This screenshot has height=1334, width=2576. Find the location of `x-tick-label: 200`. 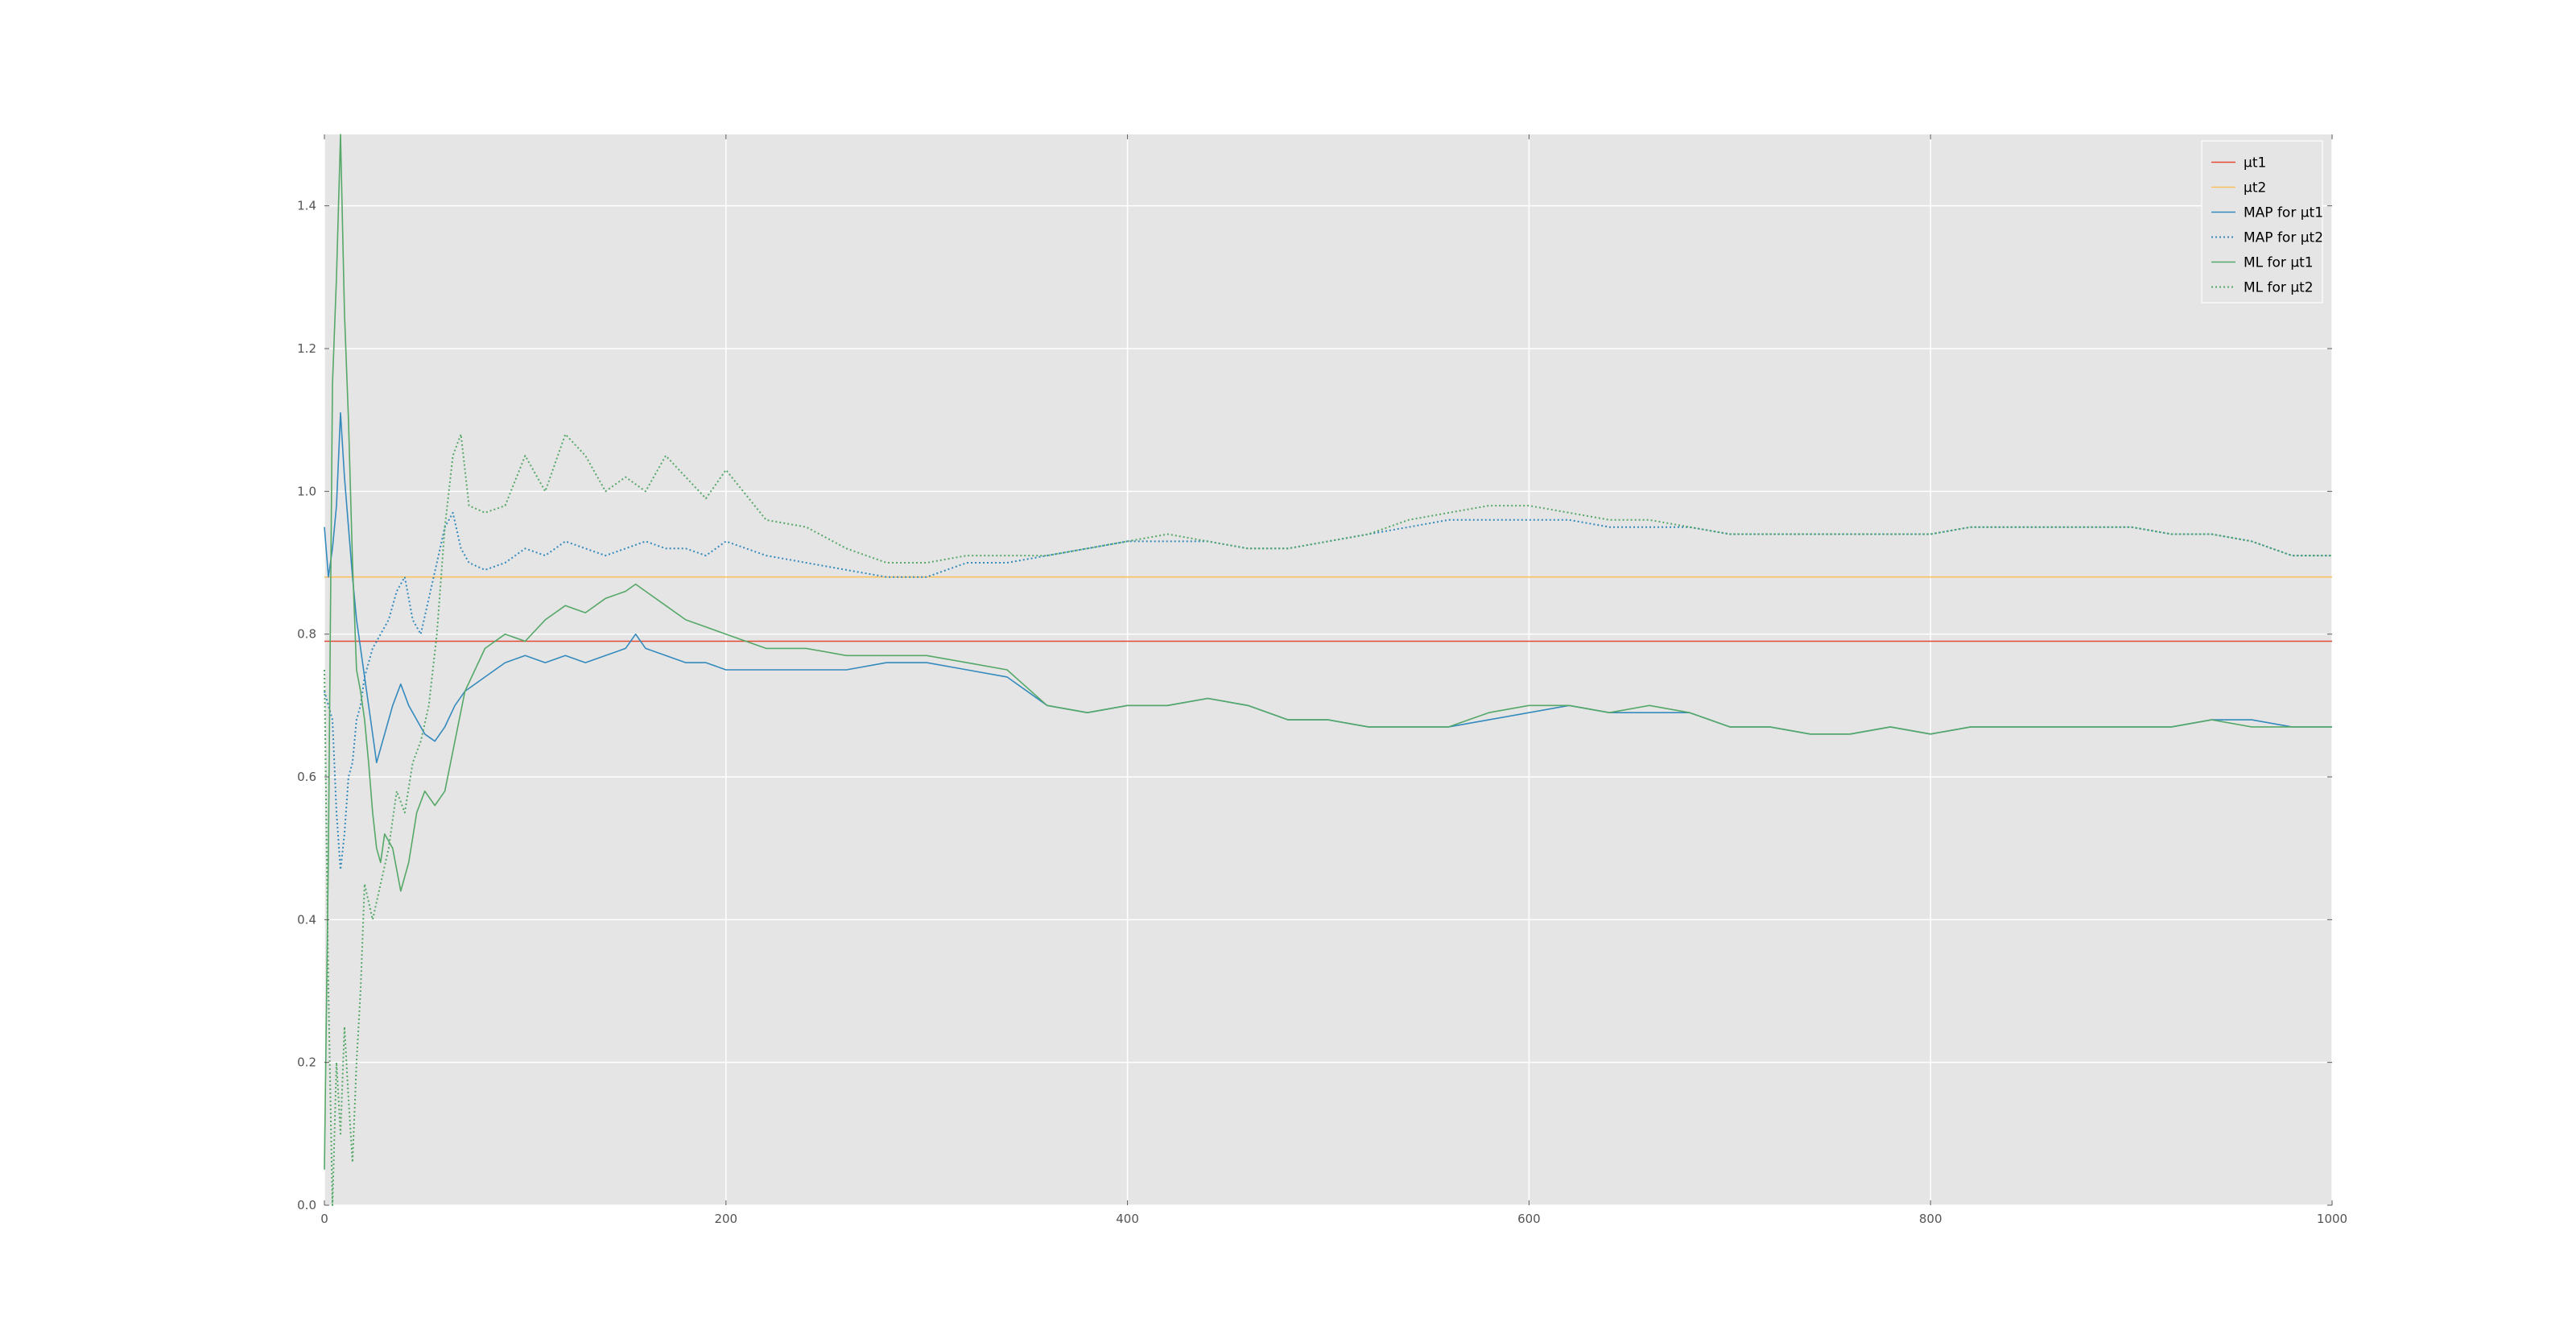

x-tick-label: 200 is located at coordinates (725, 1219).